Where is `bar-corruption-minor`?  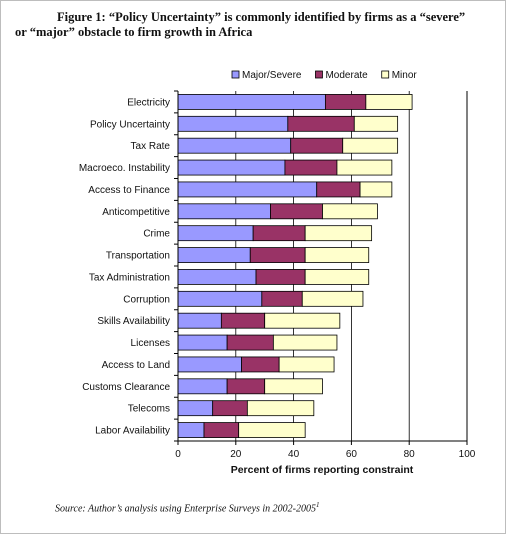
bar-corruption-minor is located at coordinates (332, 298).